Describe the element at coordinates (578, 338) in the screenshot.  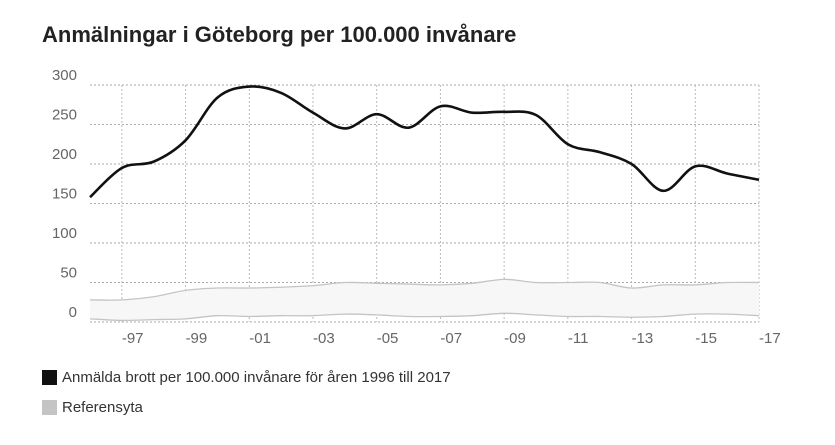
I see `x-tick-label: -11` at that location.